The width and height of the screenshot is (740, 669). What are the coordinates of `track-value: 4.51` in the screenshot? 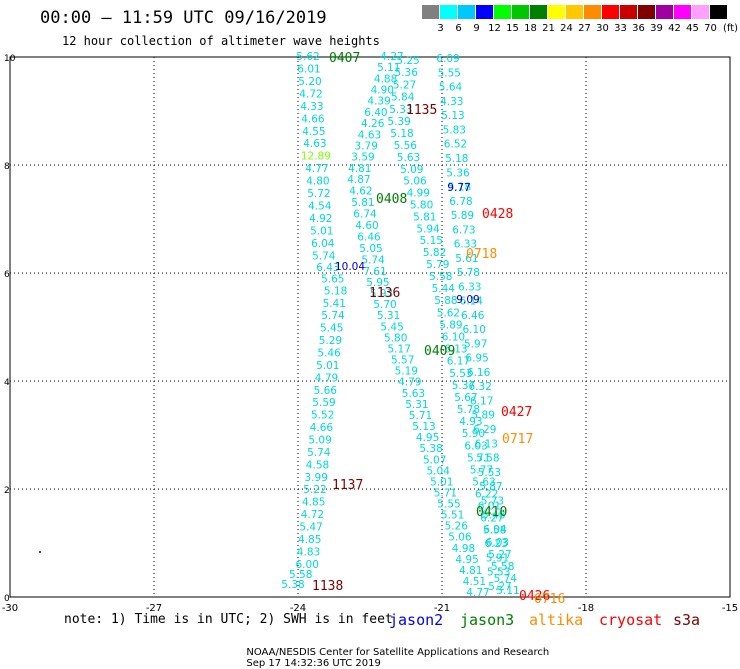 It's located at (474, 582).